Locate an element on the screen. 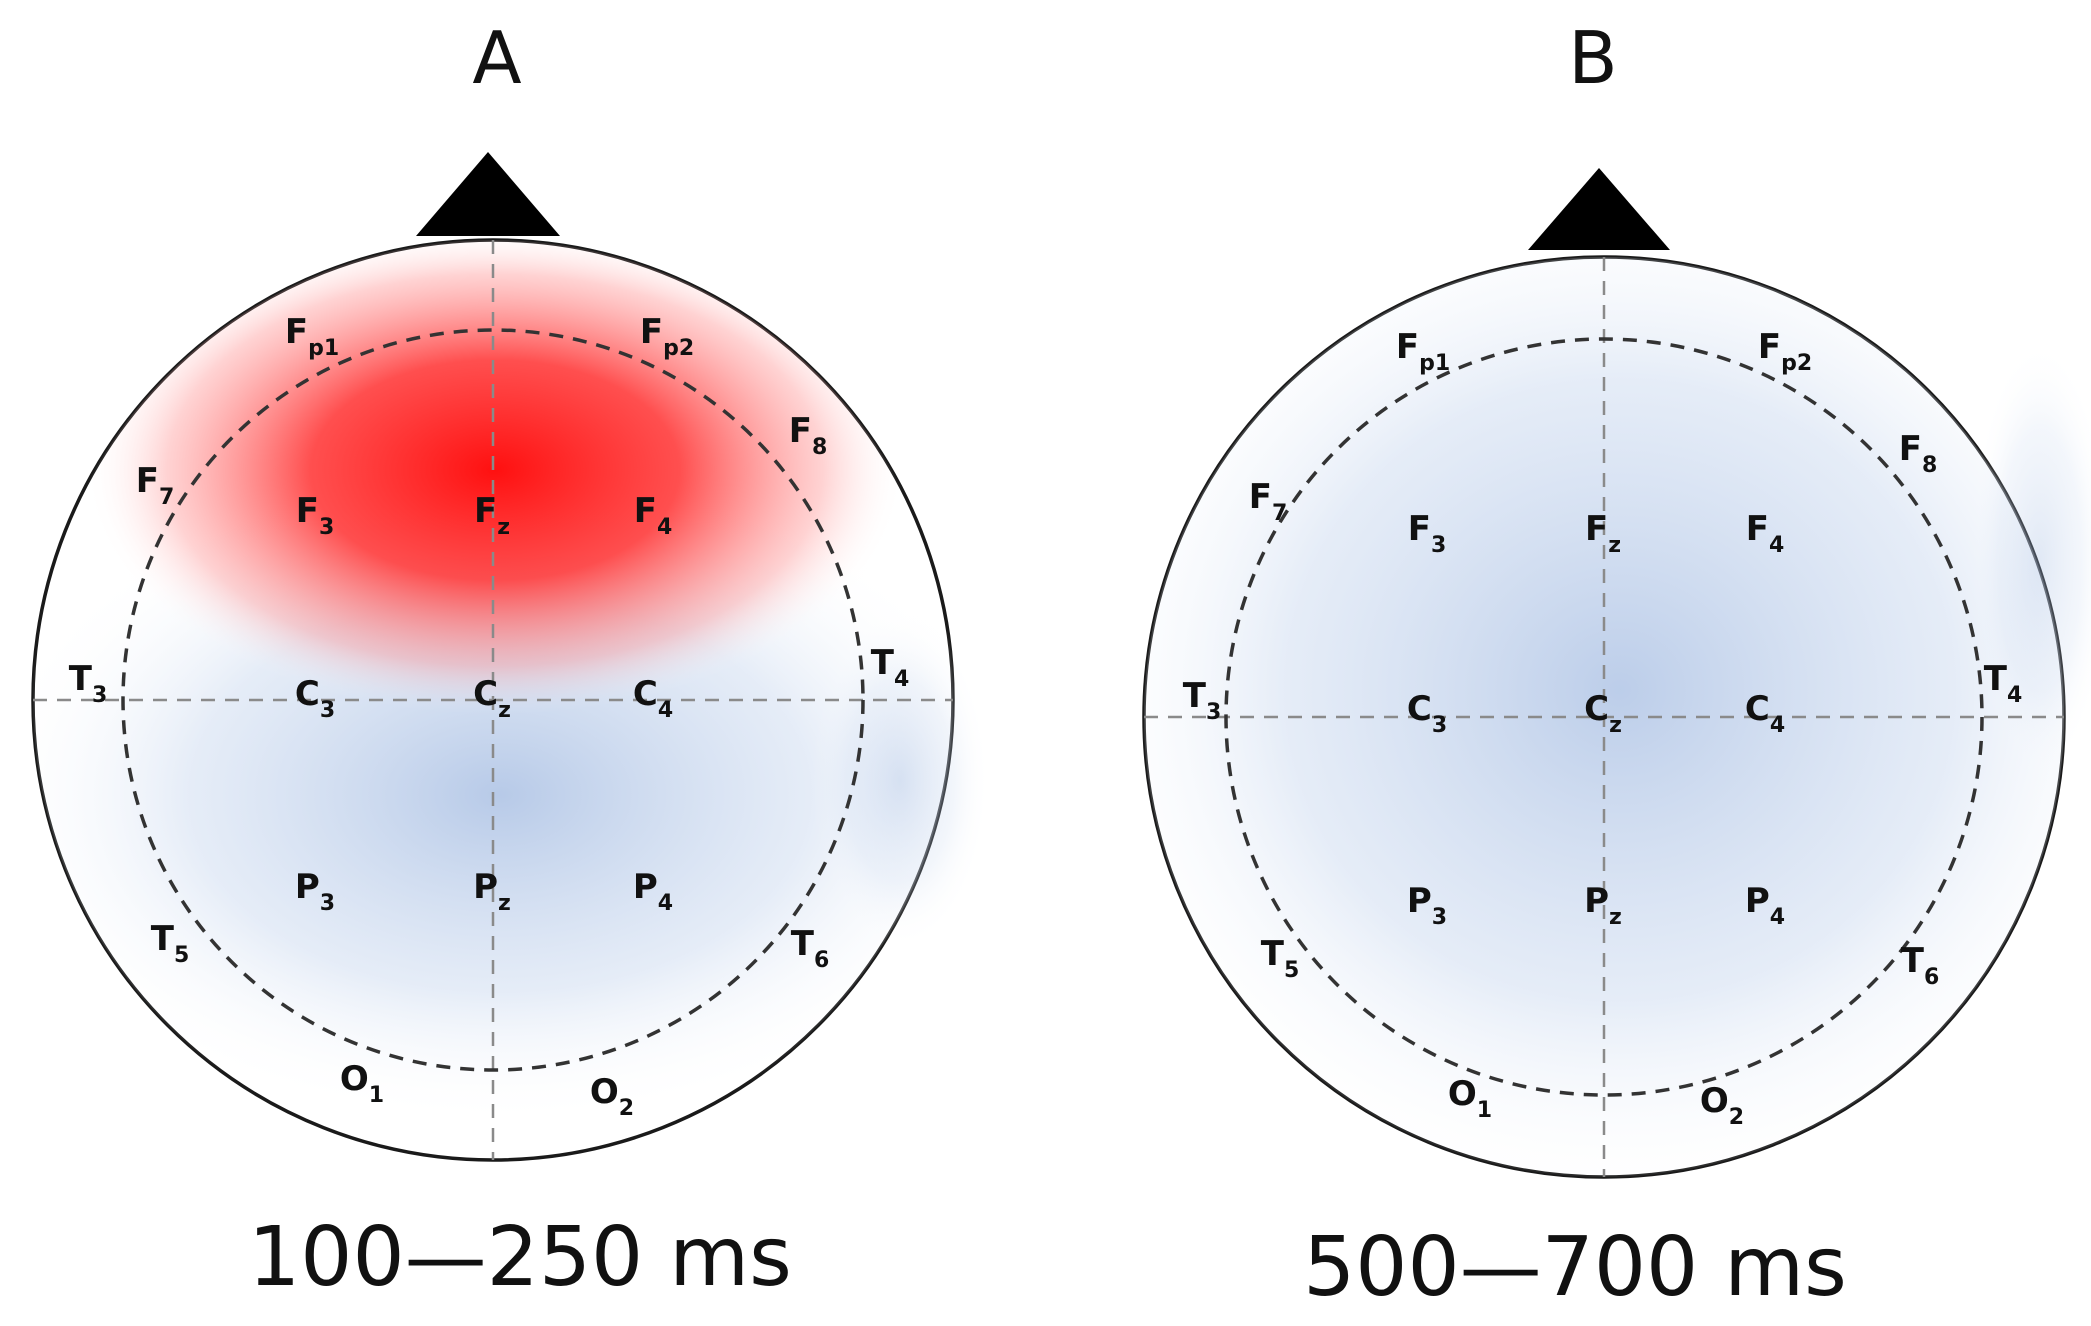 The height and width of the screenshot is (1326, 2091). electrode-label-fp1: Fp1 is located at coordinates (1423, 351).